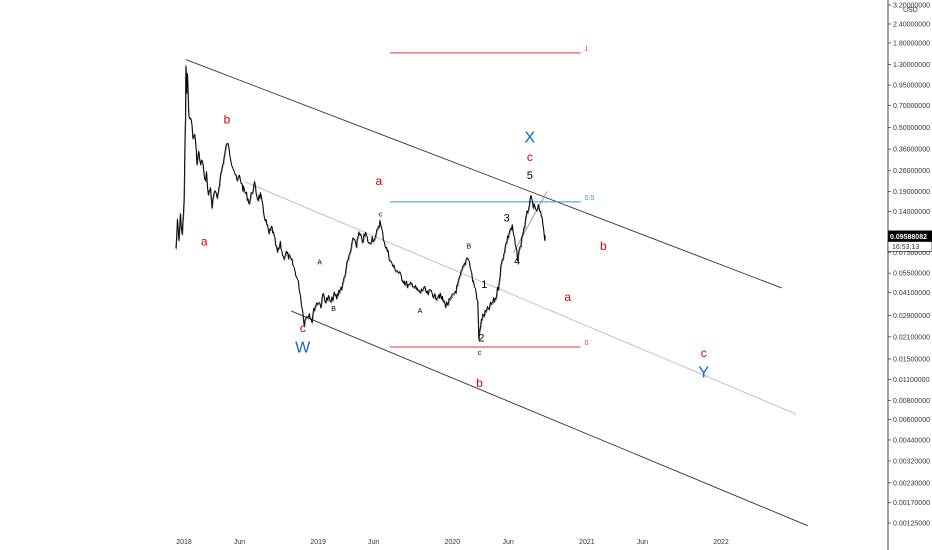 This screenshot has width=932, height=550. I want to click on current-price-box, so click(910, 236).